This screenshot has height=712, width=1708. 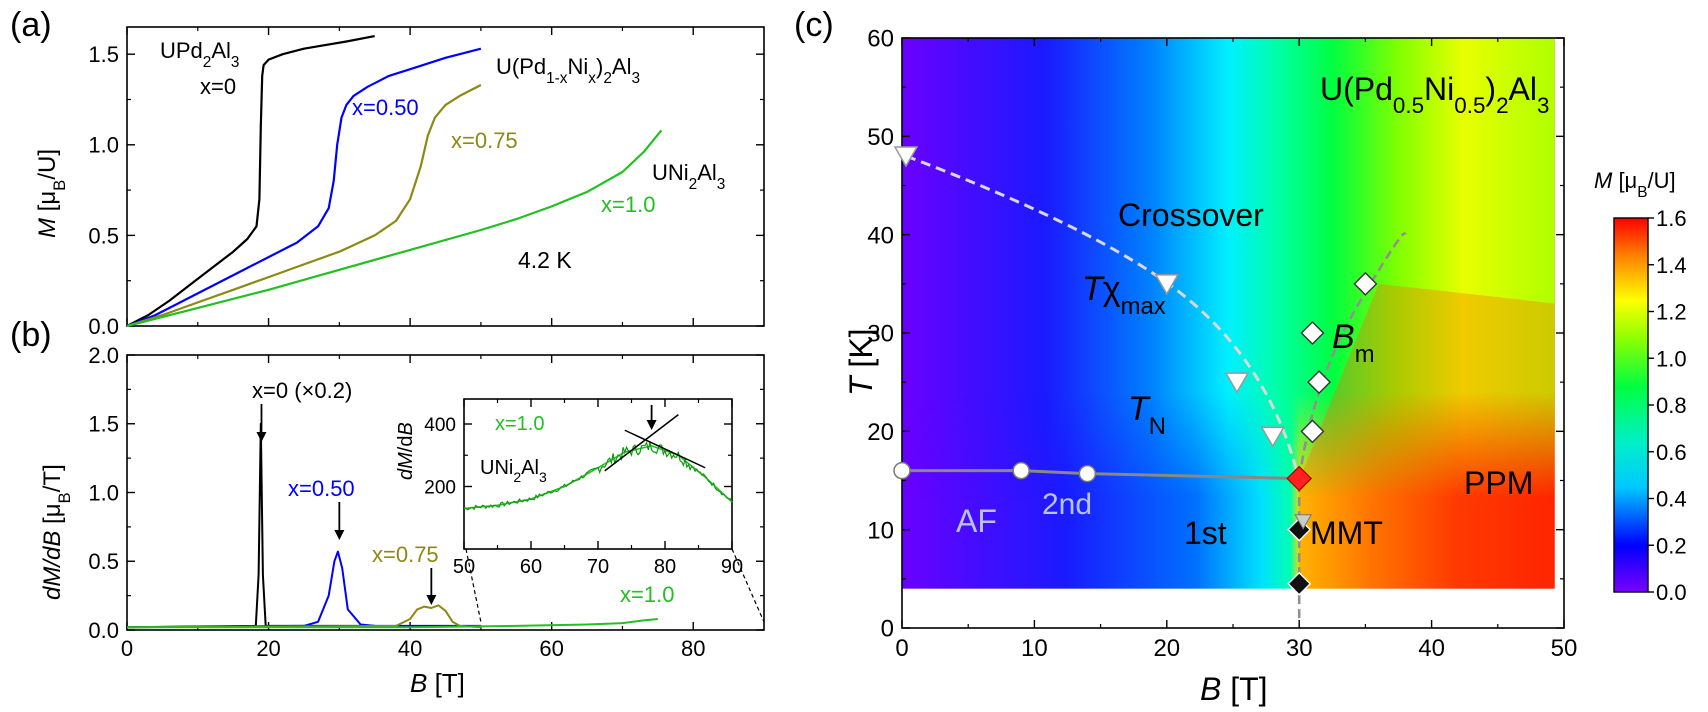 I want to click on y-tick-label: 400, so click(x=440, y=425).